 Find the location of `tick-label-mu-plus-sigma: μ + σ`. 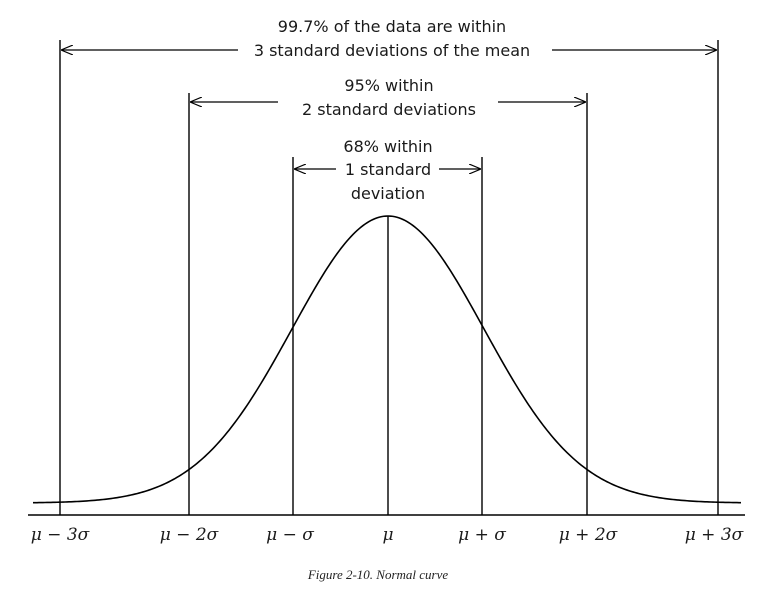

tick-label-mu-plus-sigma: μ + σ is located at coordinates (482, 535).